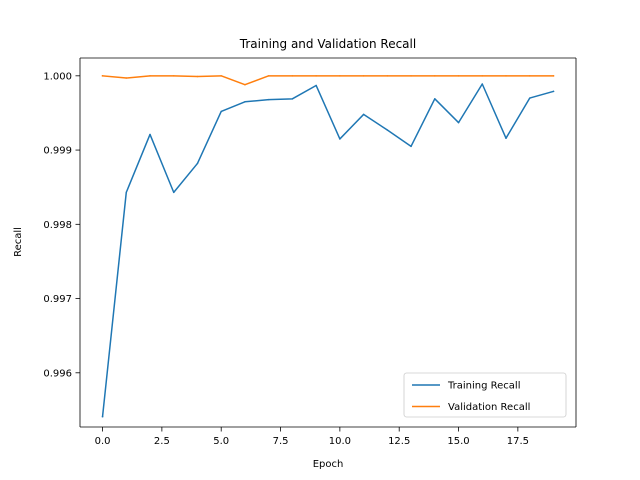  I want to click on x-tick-label-5: 12.5, so click(399, 441).